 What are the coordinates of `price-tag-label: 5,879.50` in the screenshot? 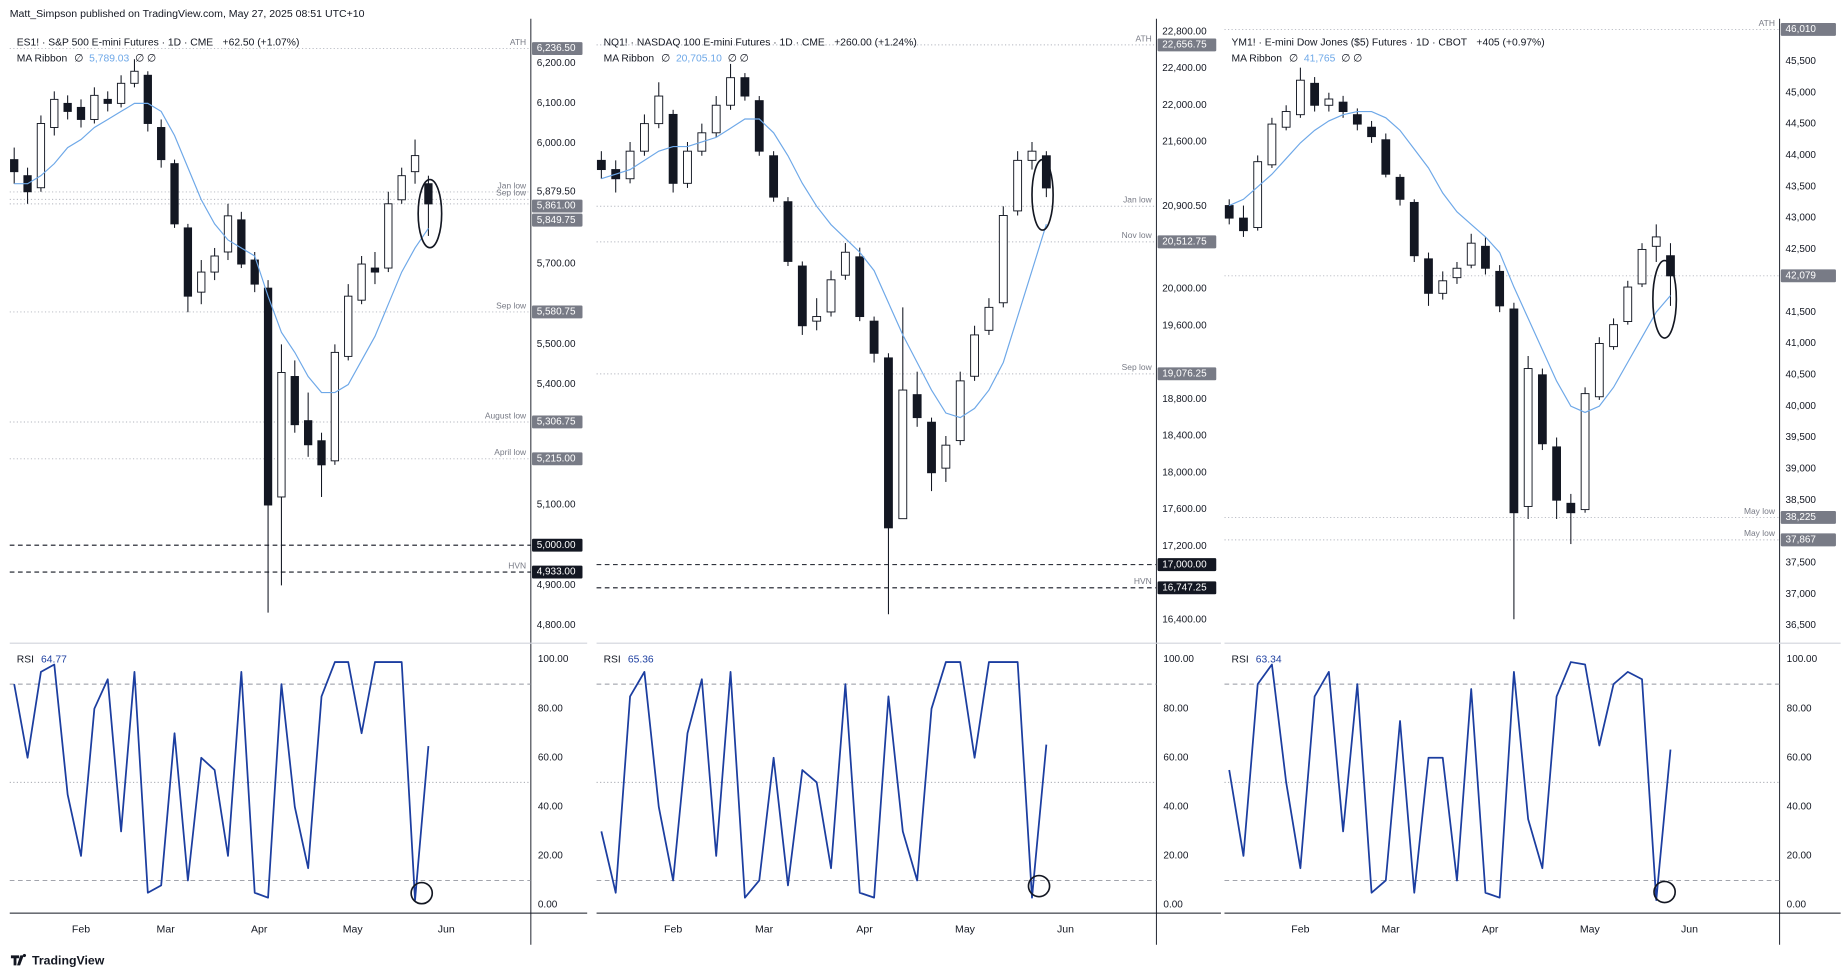 It's located at (556, 192).